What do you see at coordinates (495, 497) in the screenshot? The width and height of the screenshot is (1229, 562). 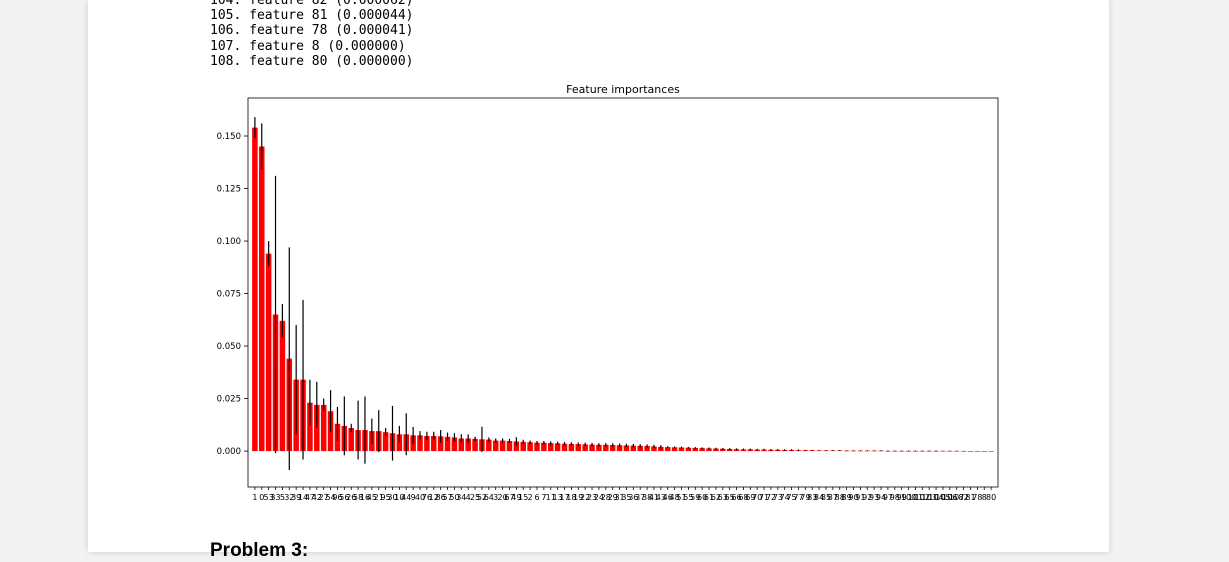 I see `x-tick-label: 3` at bounding box center [495, 497].